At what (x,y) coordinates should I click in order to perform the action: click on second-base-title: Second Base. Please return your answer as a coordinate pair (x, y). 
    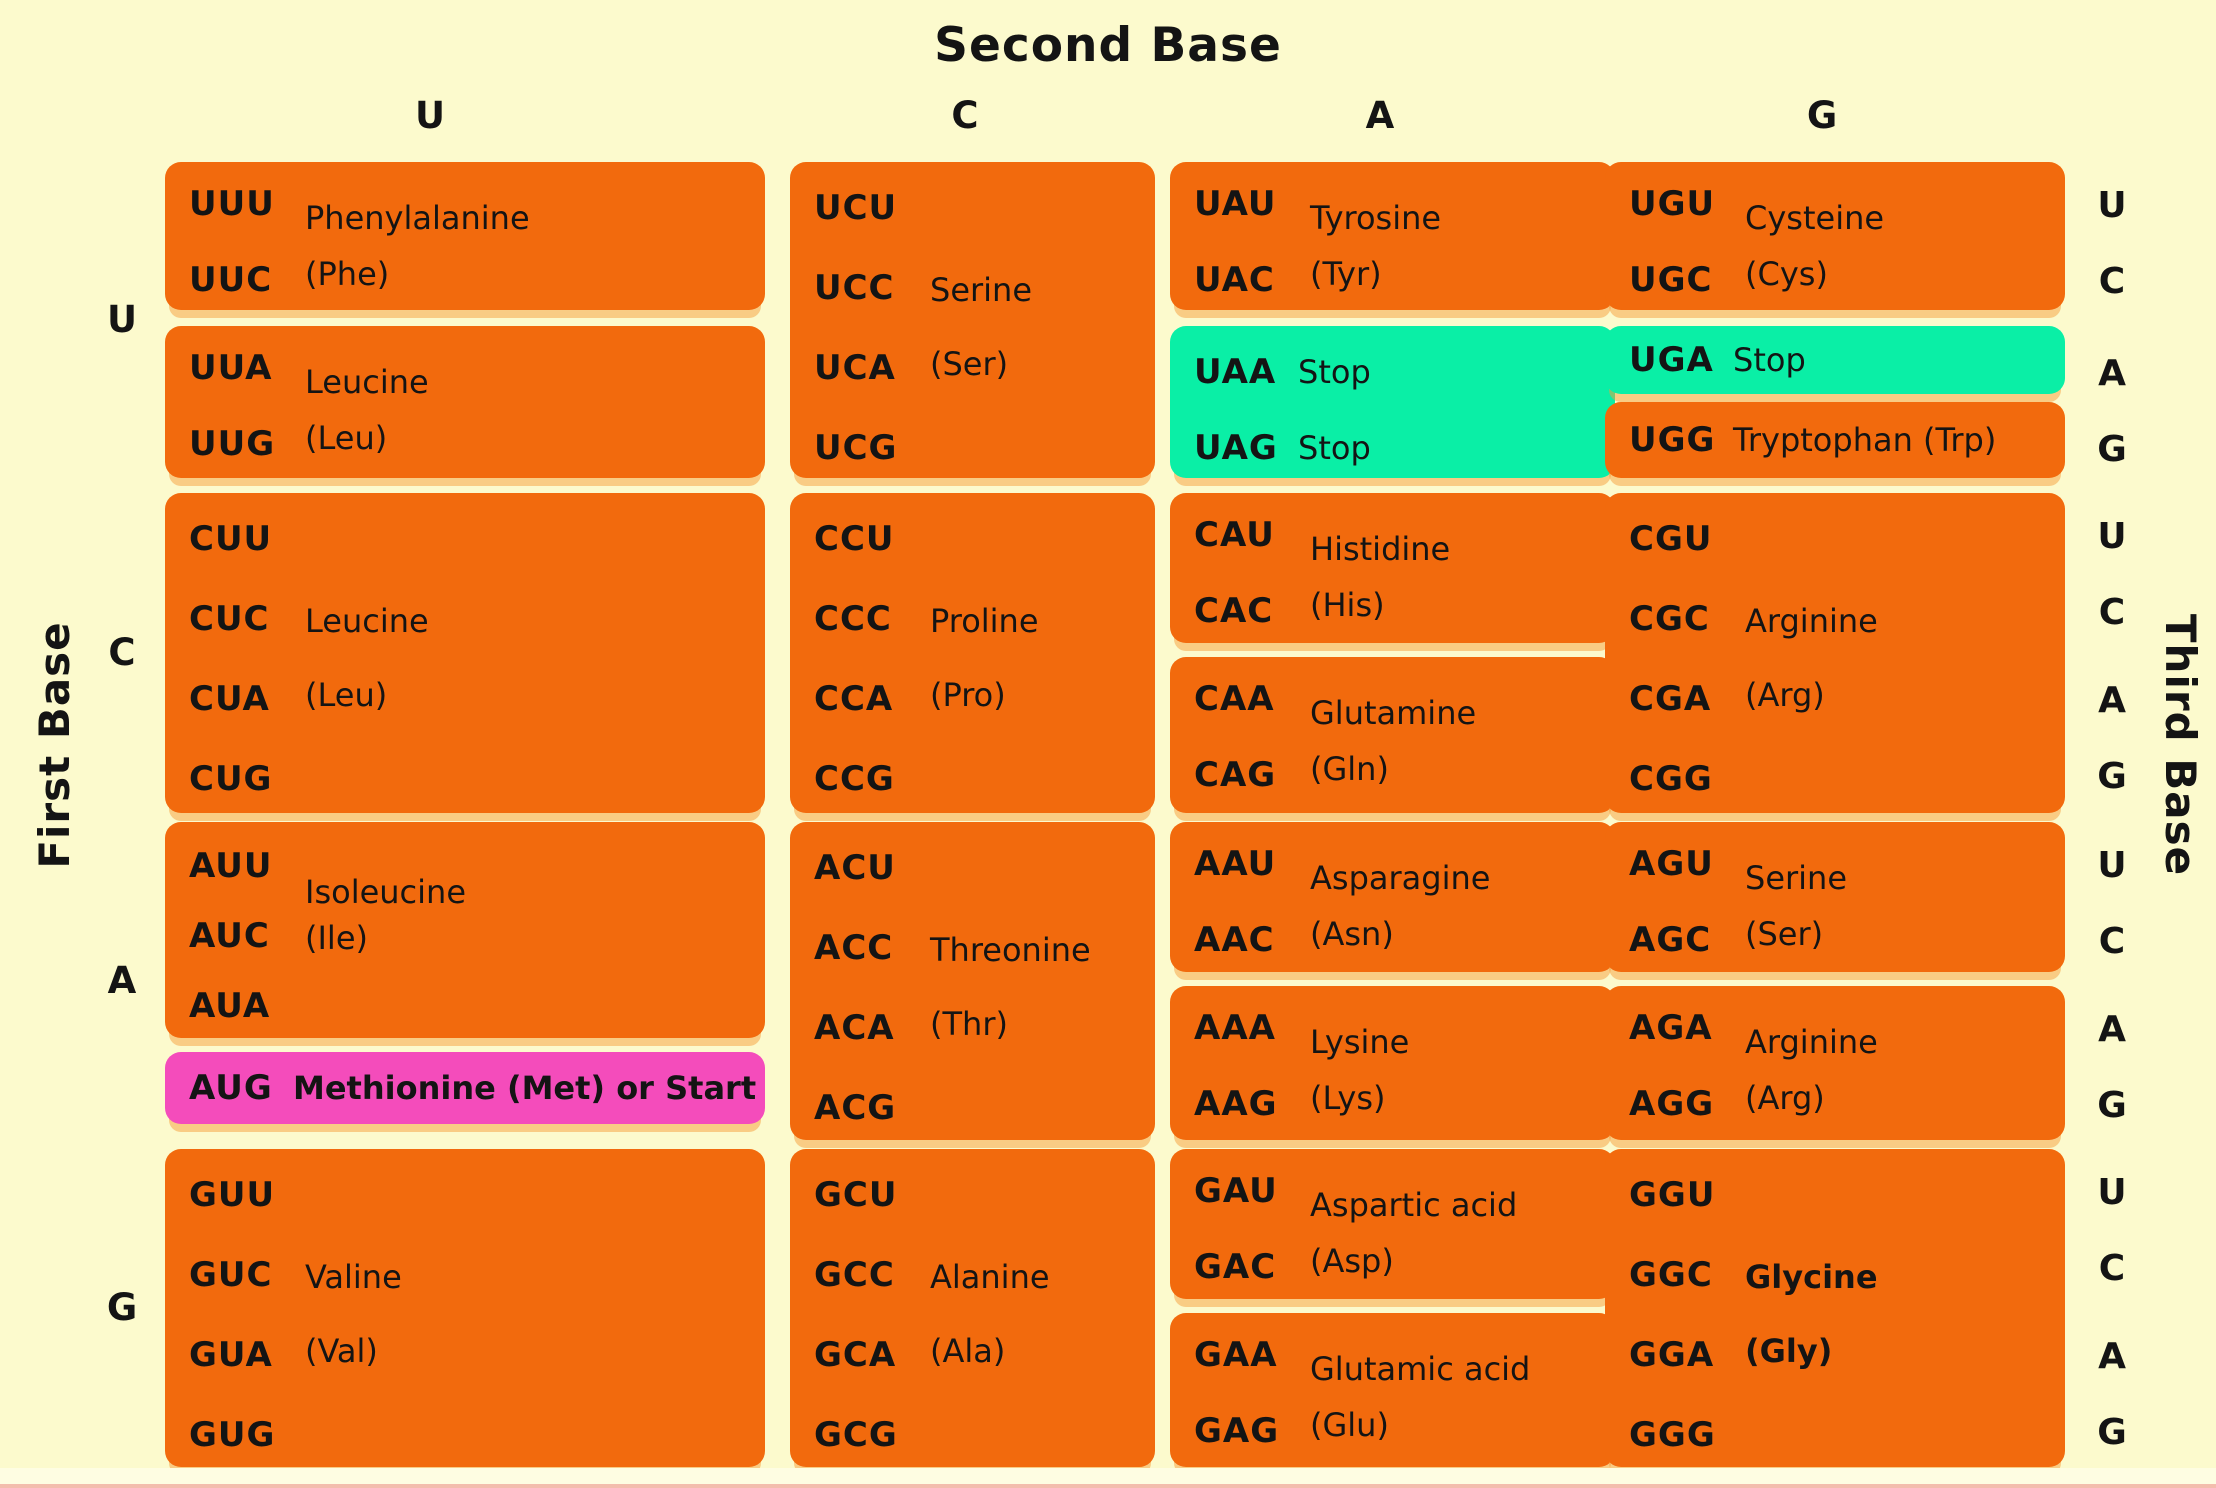
    Looking at the image, I should click on (1108, 45).